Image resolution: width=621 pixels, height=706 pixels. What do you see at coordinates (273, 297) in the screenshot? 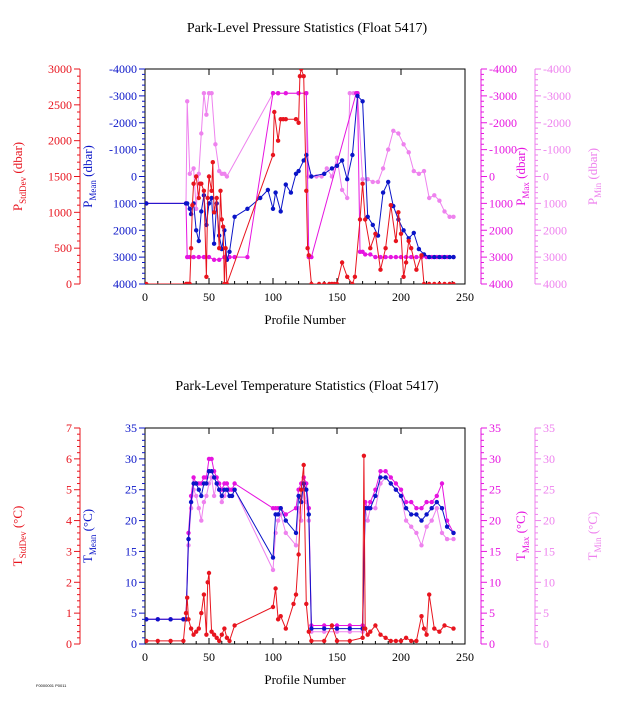
I see `x-tick-label: 100` at bounding box center [273, 297].